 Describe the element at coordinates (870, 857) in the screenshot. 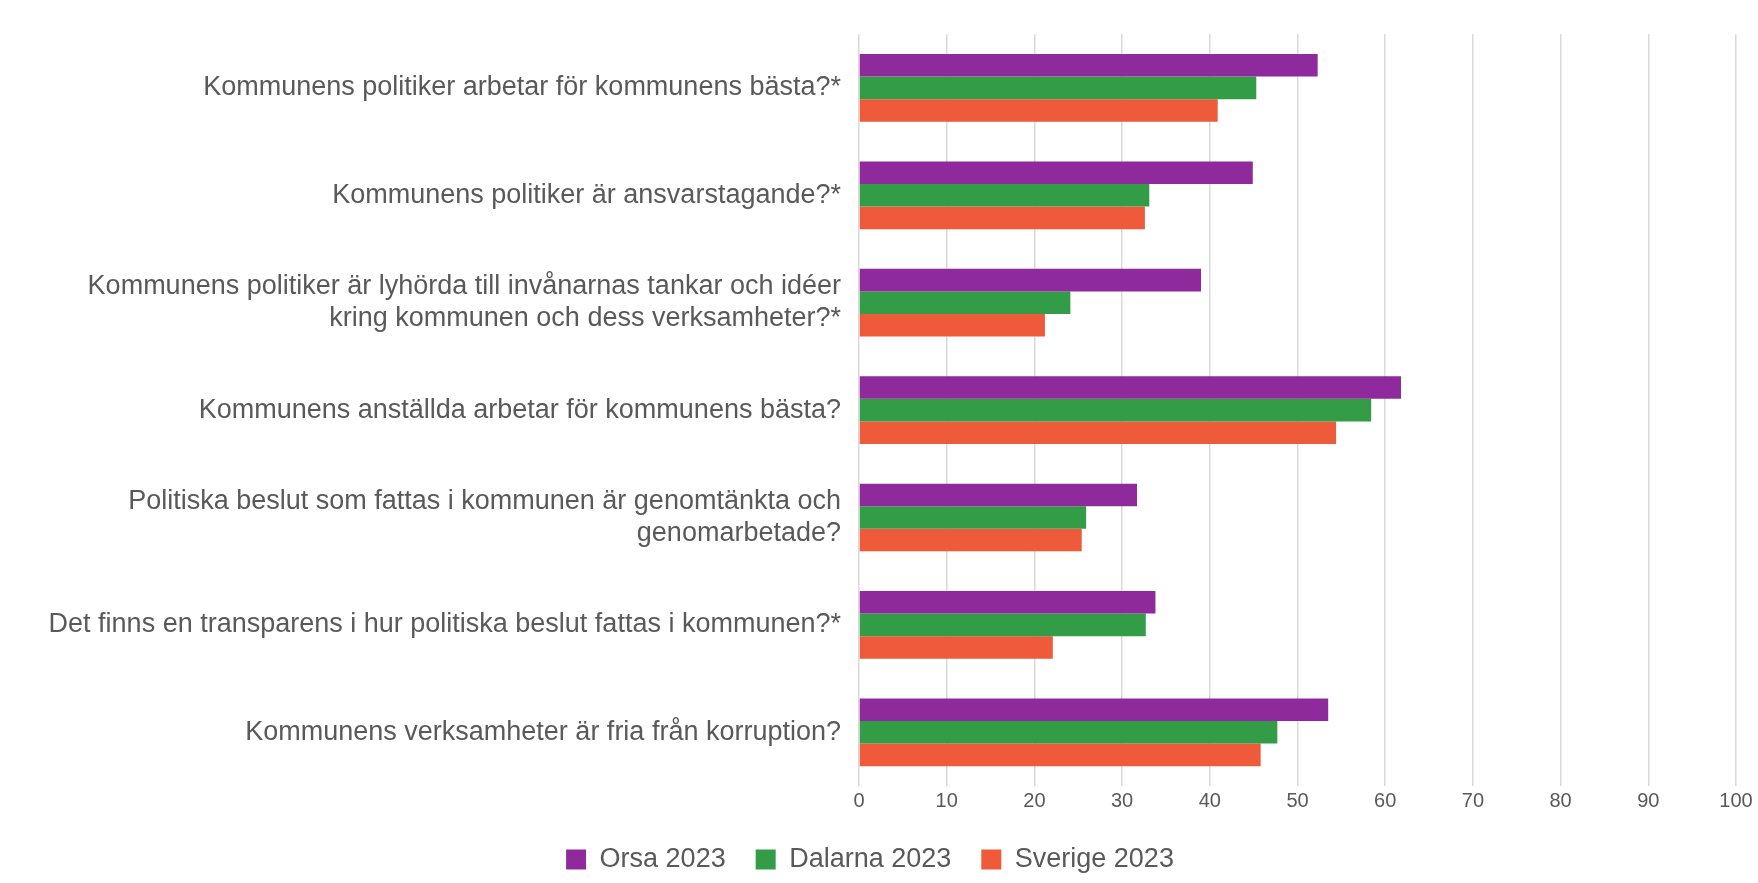

I see `legend-label: Dalarna 2023` at that location.